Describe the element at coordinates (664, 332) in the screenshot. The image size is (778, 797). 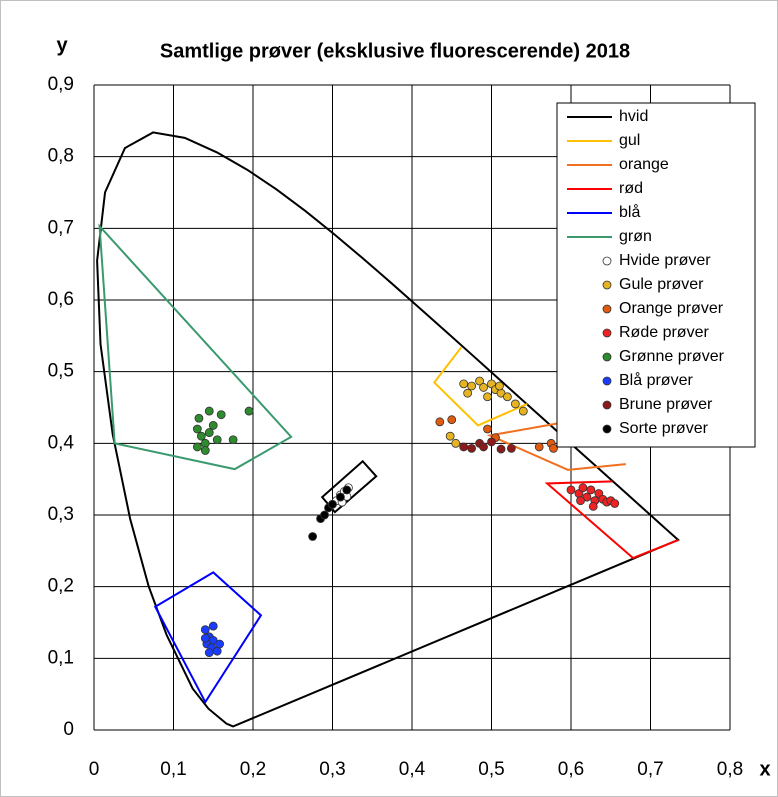
I see `legend-label: Røde prøver` at that location.